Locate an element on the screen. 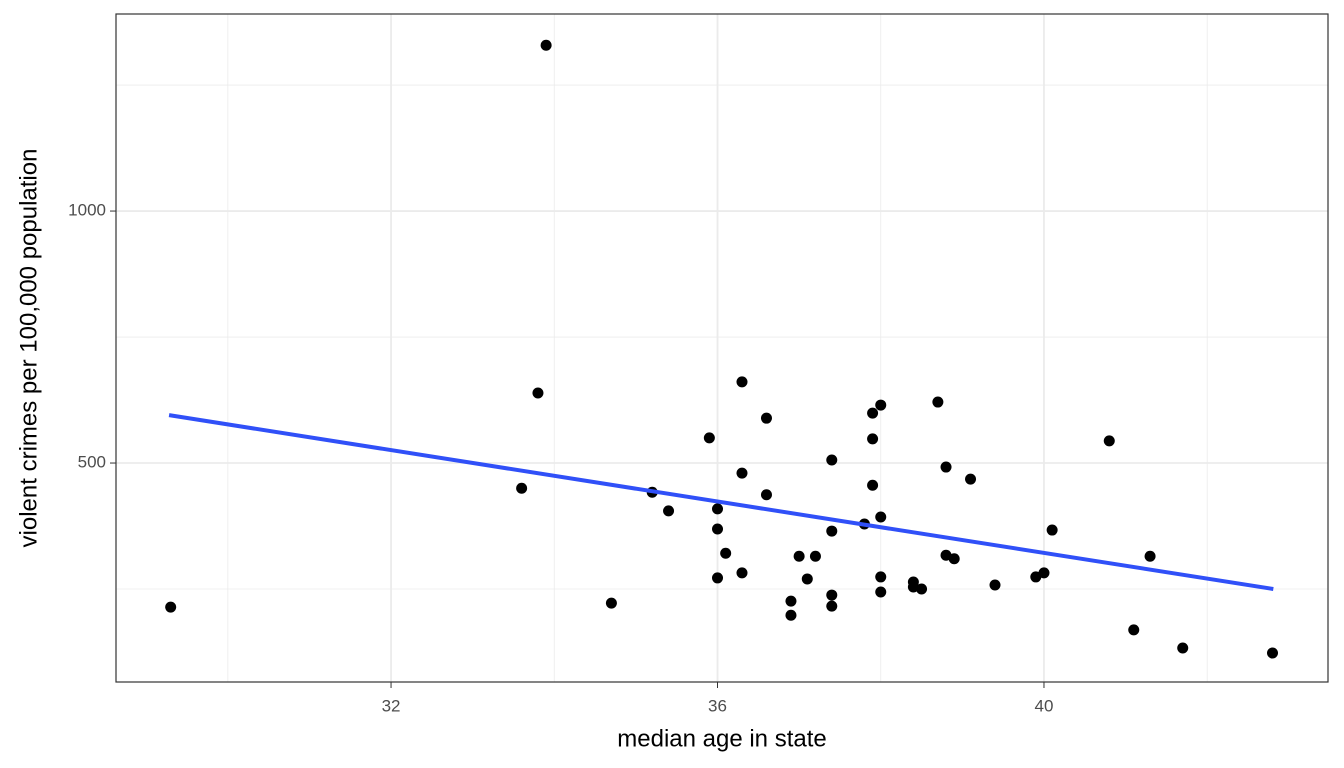 The height and width of the screenshot is (768, 1344). x-tick-label: 32 is located at coordinates (391, 705).